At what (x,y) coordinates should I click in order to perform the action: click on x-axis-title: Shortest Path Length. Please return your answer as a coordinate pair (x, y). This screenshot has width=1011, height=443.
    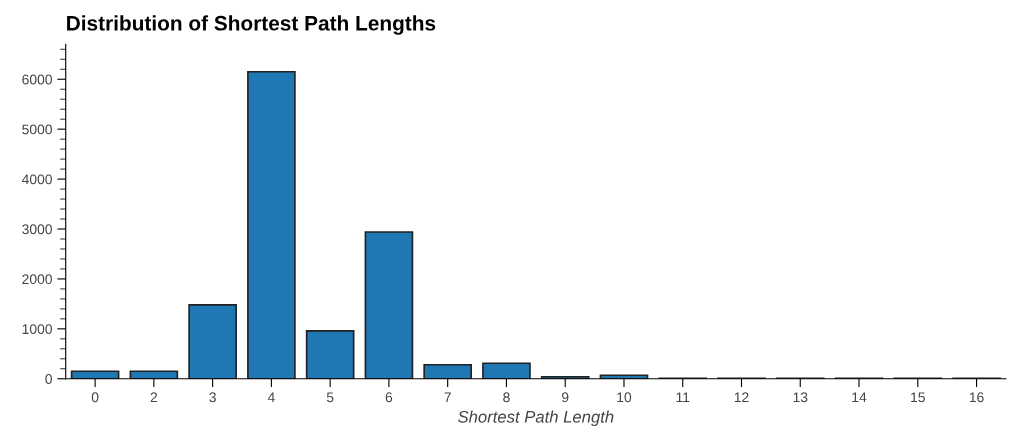
    Looking at the image, I should click on (536, 418).